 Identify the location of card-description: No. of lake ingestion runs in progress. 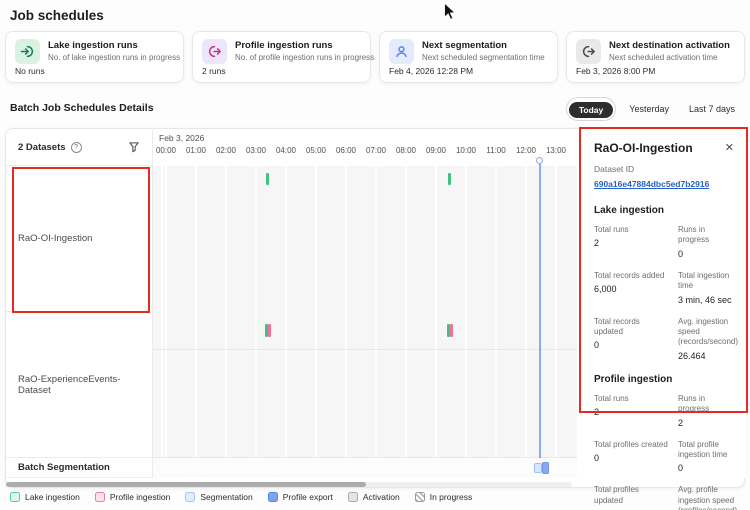
(114, 57).